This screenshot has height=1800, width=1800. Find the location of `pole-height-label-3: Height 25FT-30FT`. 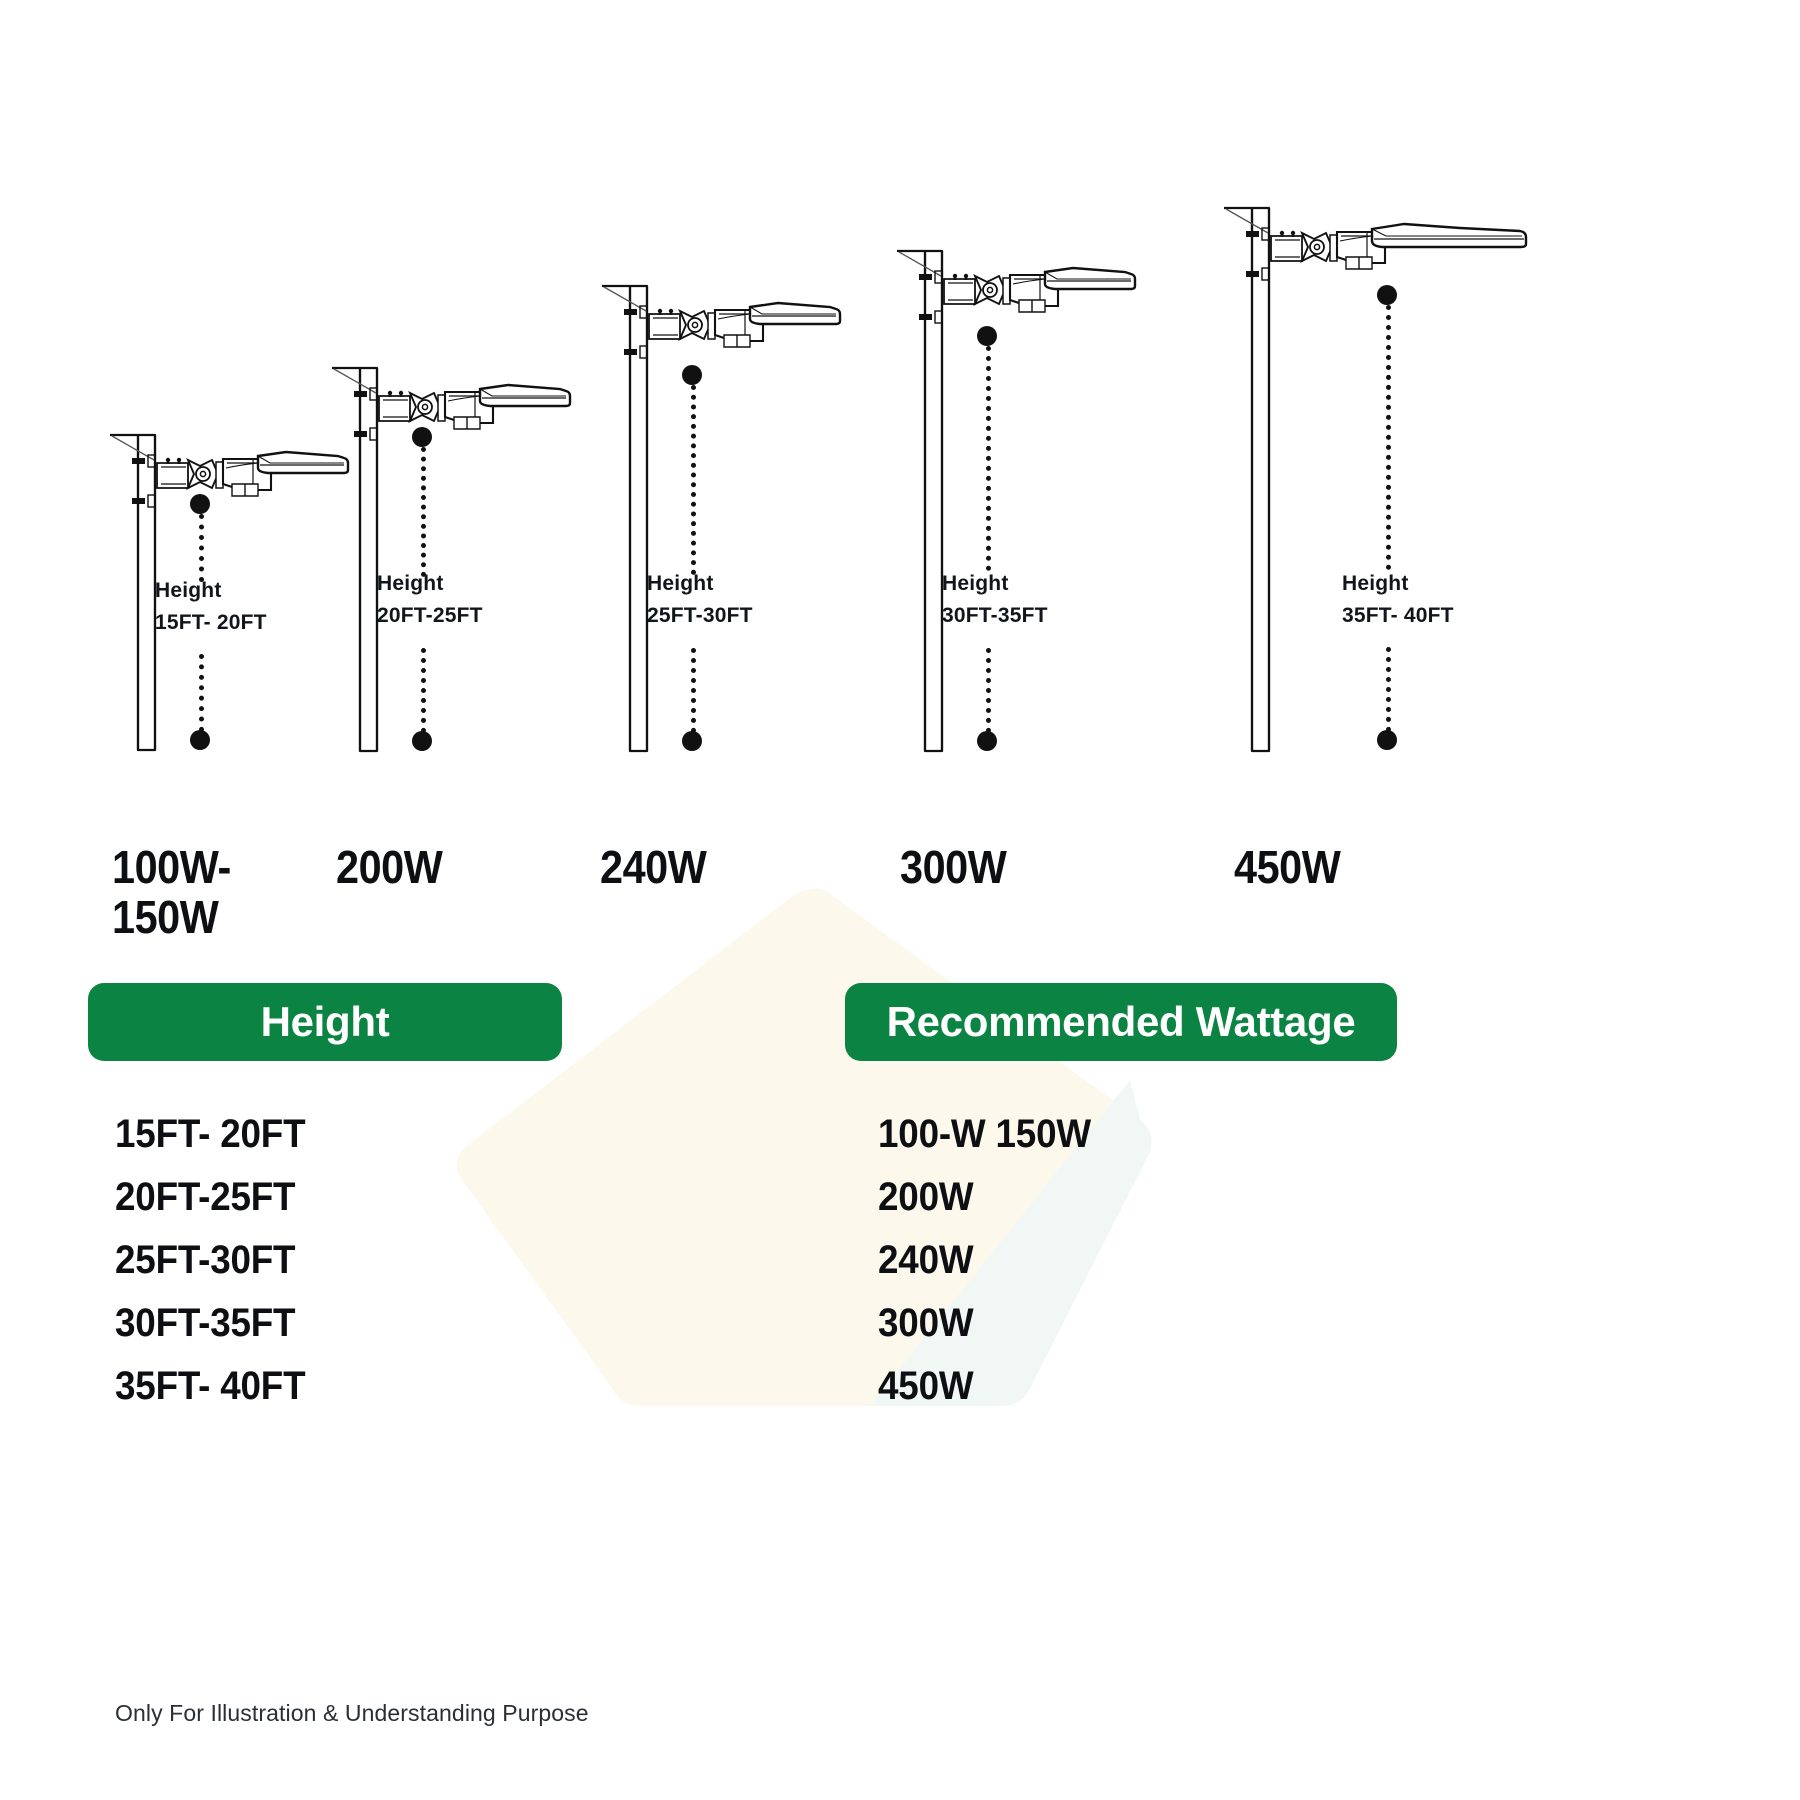

pole-height-label-3: Height 25FT-30FT is located at coordinates (700, 599).